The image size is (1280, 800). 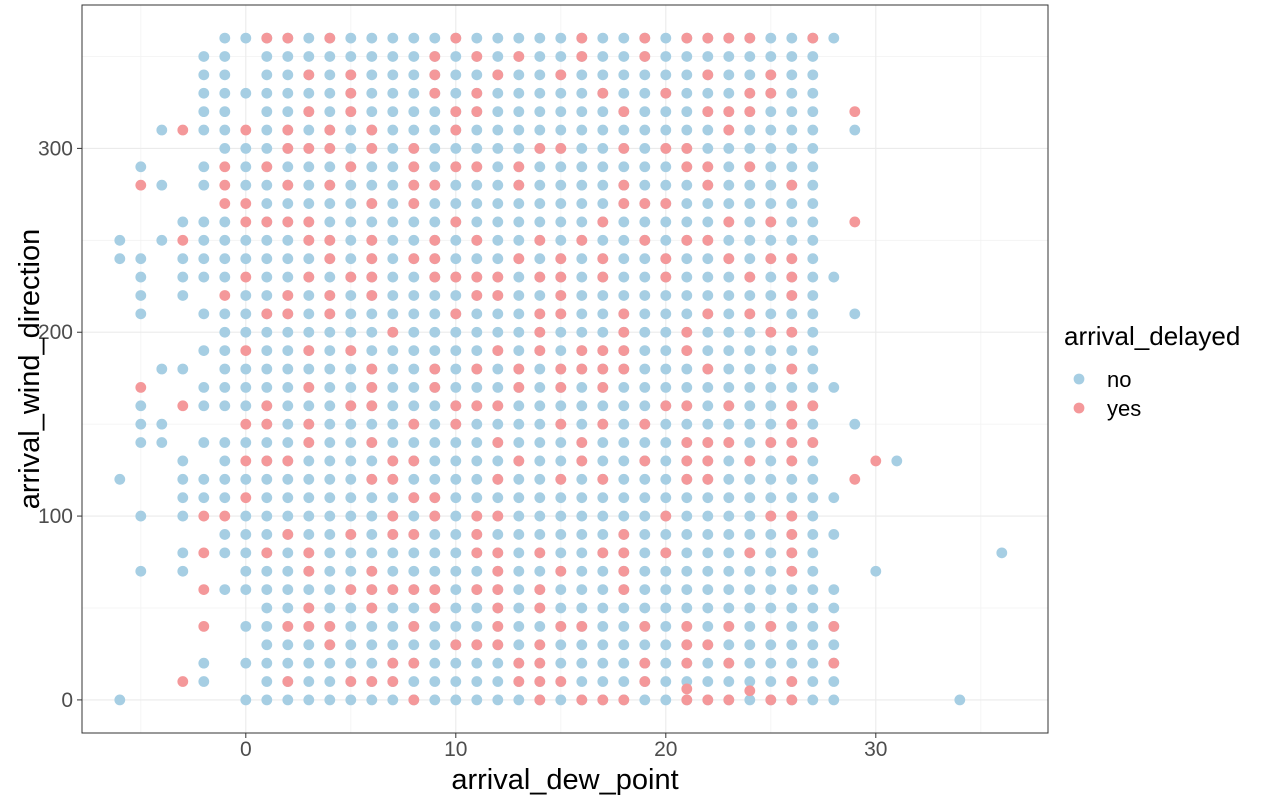 What do you see at coordinates (1107, 394) in the screenshot?
I see `legend-entries: no yes` at bounding box center [1107, 394].